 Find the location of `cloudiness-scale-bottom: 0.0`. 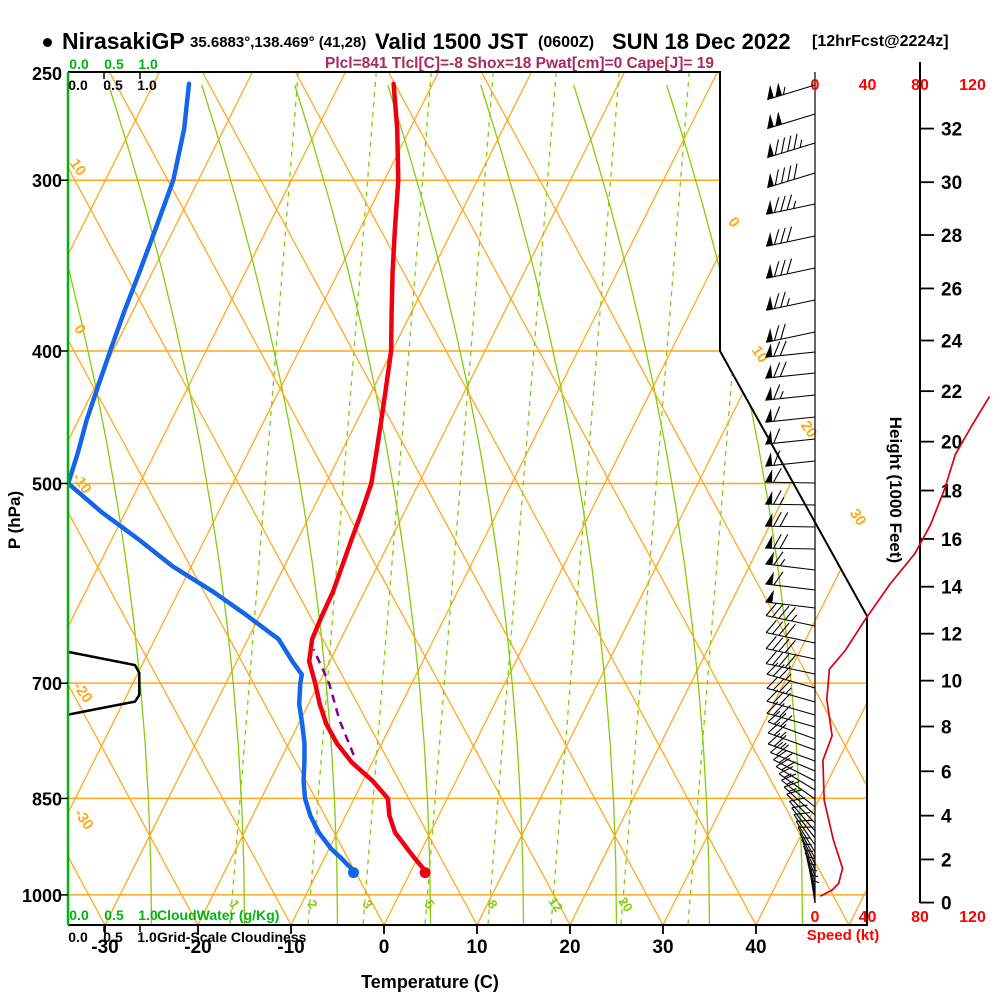

cloudiness-scale-bottom: 0.0 is located at coordinates (78, 937).